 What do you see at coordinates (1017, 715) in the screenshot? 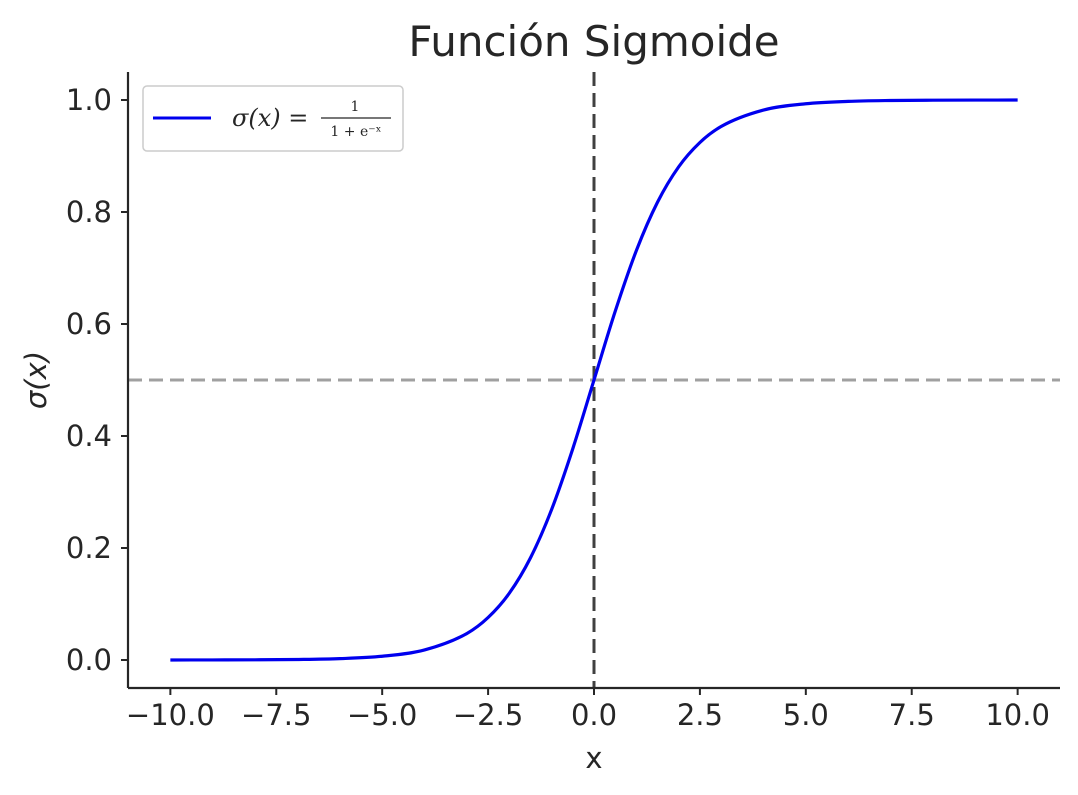
I see `x-tick-label: 10.0` at bounding box center [1017, 715].